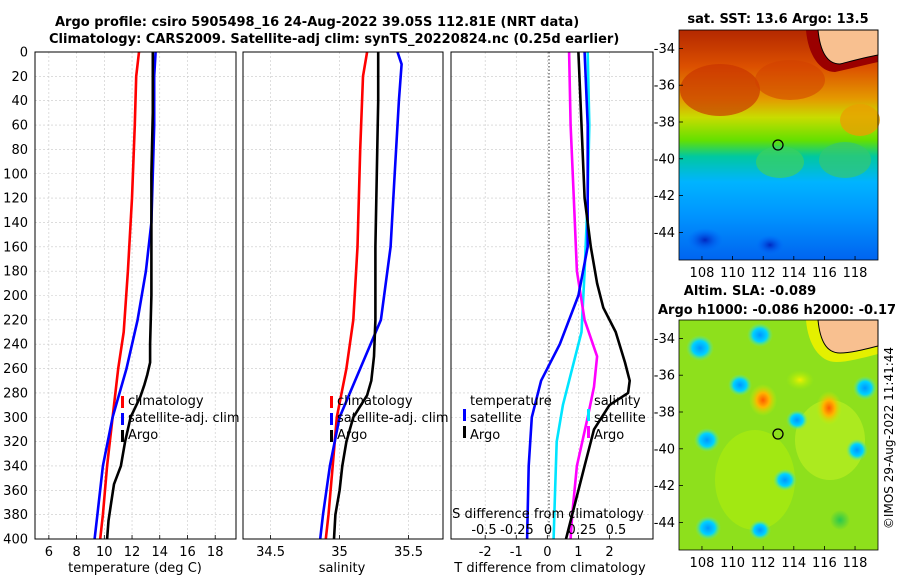 The width and height of the screenshot is (900, 580). What do you see at coordinates (702, 563) in the screenshot?
I see `map-x-tick-label: 108` at bounding box center [702, 563].